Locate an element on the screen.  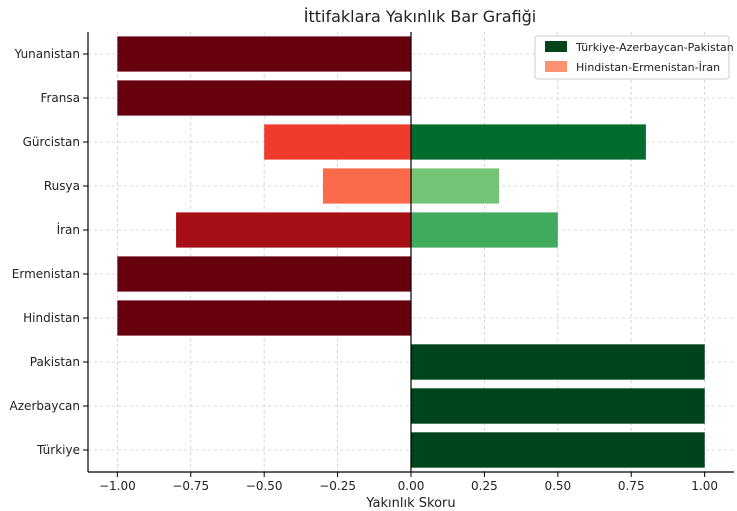
legend-label-series-2: Hindistan-Ermenistan-İran is located at coordinates (648, 67).